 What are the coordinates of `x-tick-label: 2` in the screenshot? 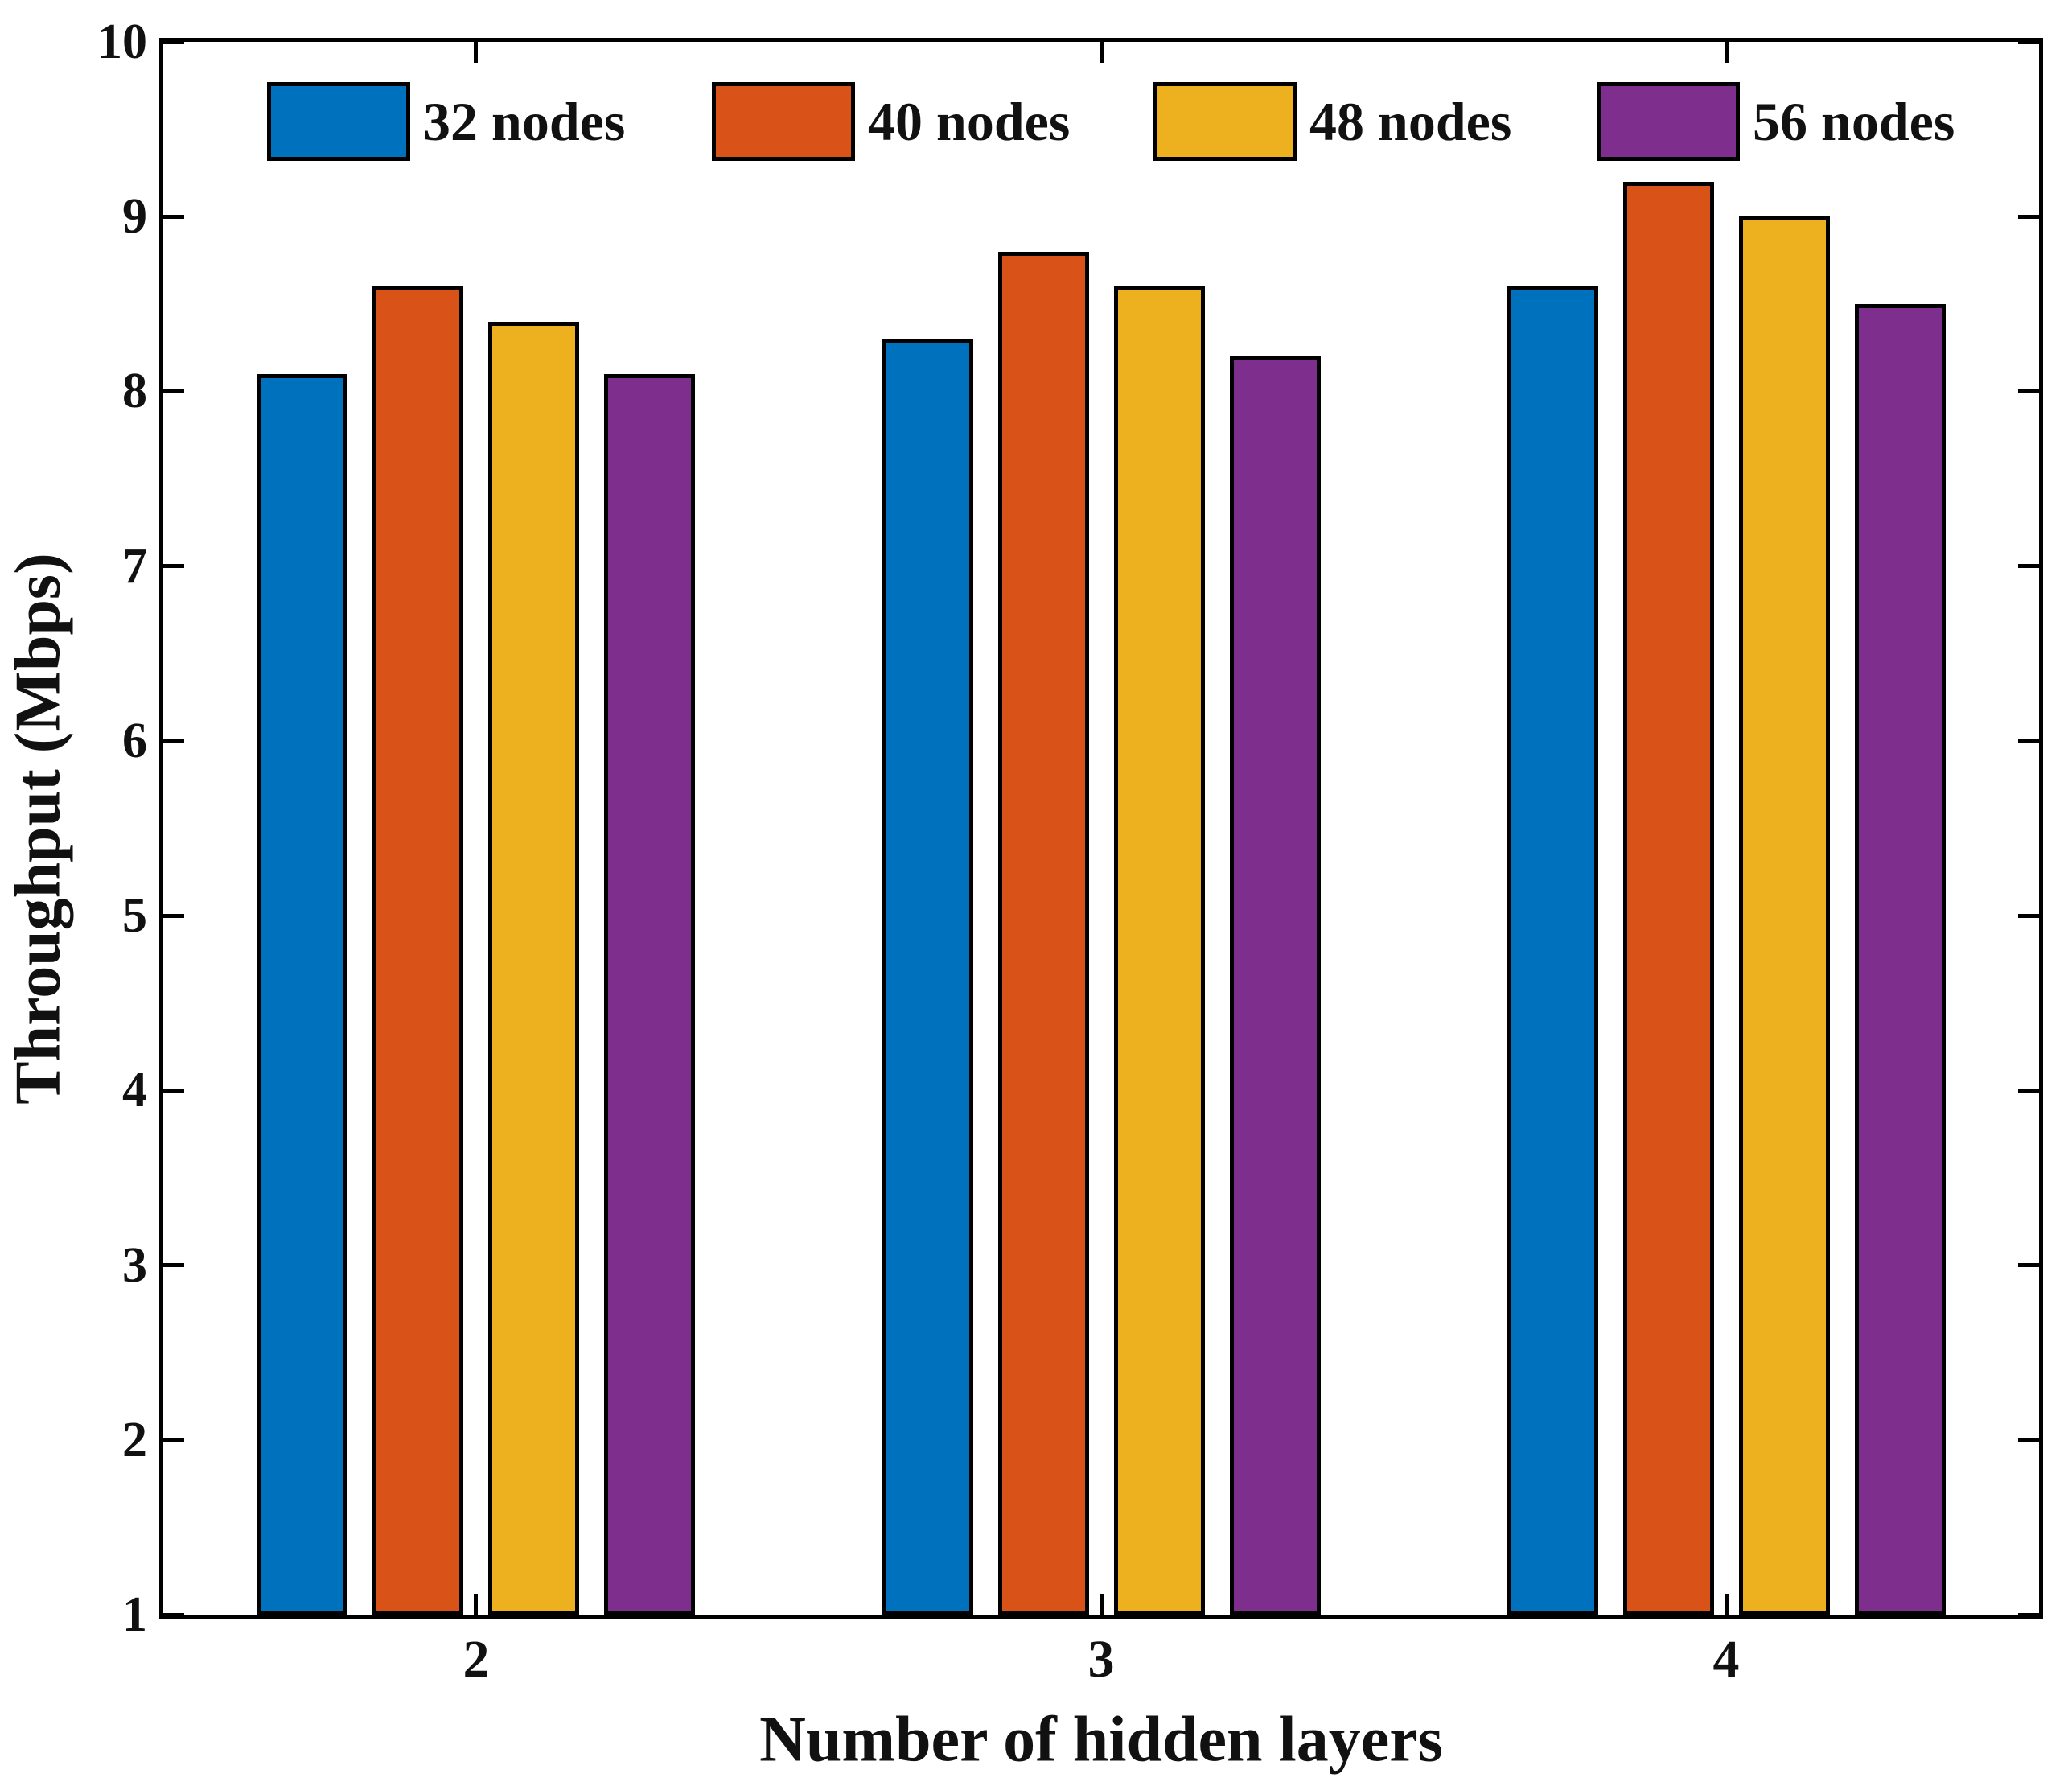 It's located at (476, 1659).